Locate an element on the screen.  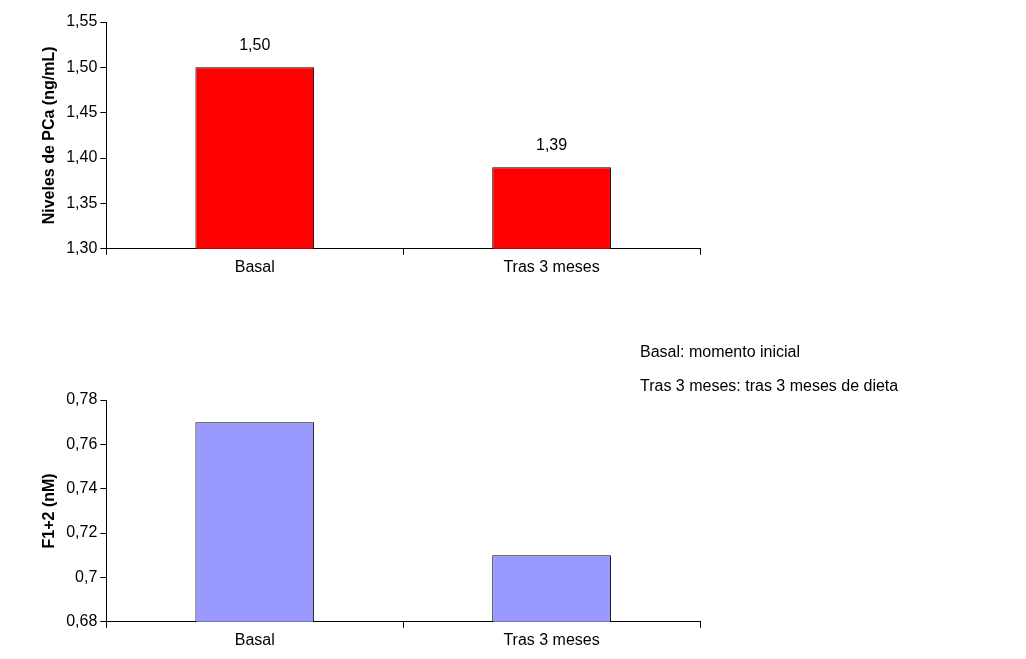
data-label: 1,39 is located at coordinates (552, 144).